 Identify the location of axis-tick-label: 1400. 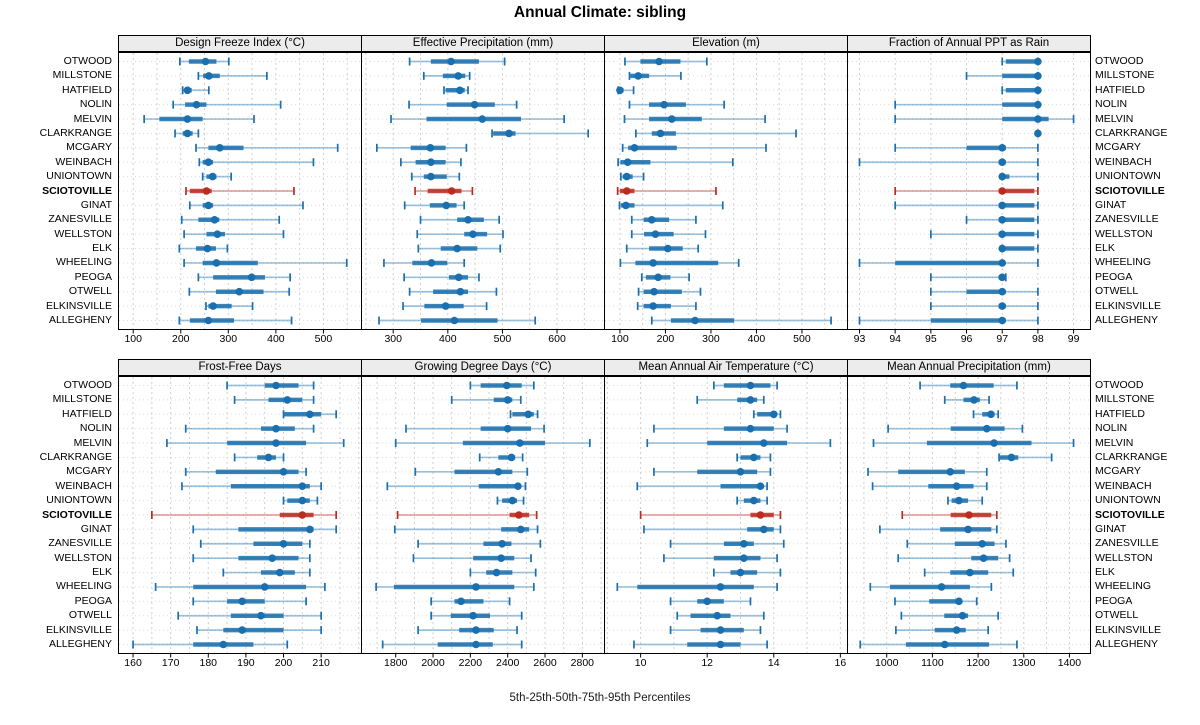
(1069, 663).